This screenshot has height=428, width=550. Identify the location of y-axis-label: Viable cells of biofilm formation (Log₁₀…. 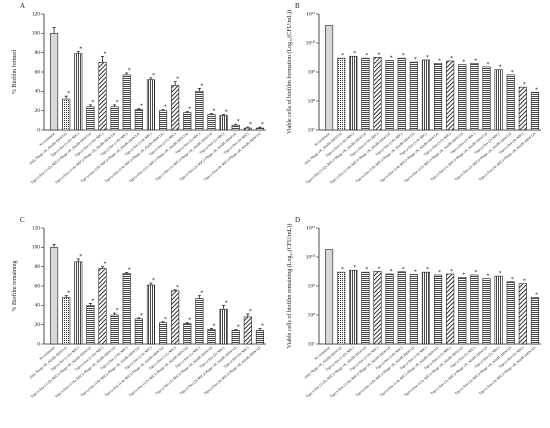
(289, 72).